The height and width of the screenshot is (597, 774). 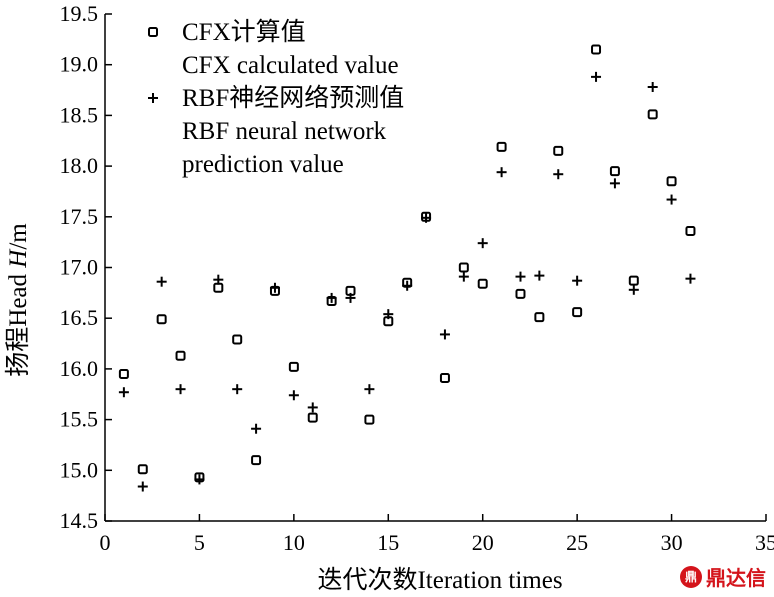 What do you see at coordinates (79, 64) in the screenshot?
I see `y-tick-label: 19.0` at bounding box center [79, 64].